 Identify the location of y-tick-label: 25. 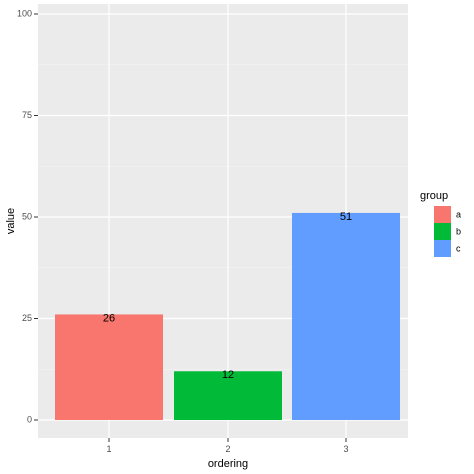
(27, 318).